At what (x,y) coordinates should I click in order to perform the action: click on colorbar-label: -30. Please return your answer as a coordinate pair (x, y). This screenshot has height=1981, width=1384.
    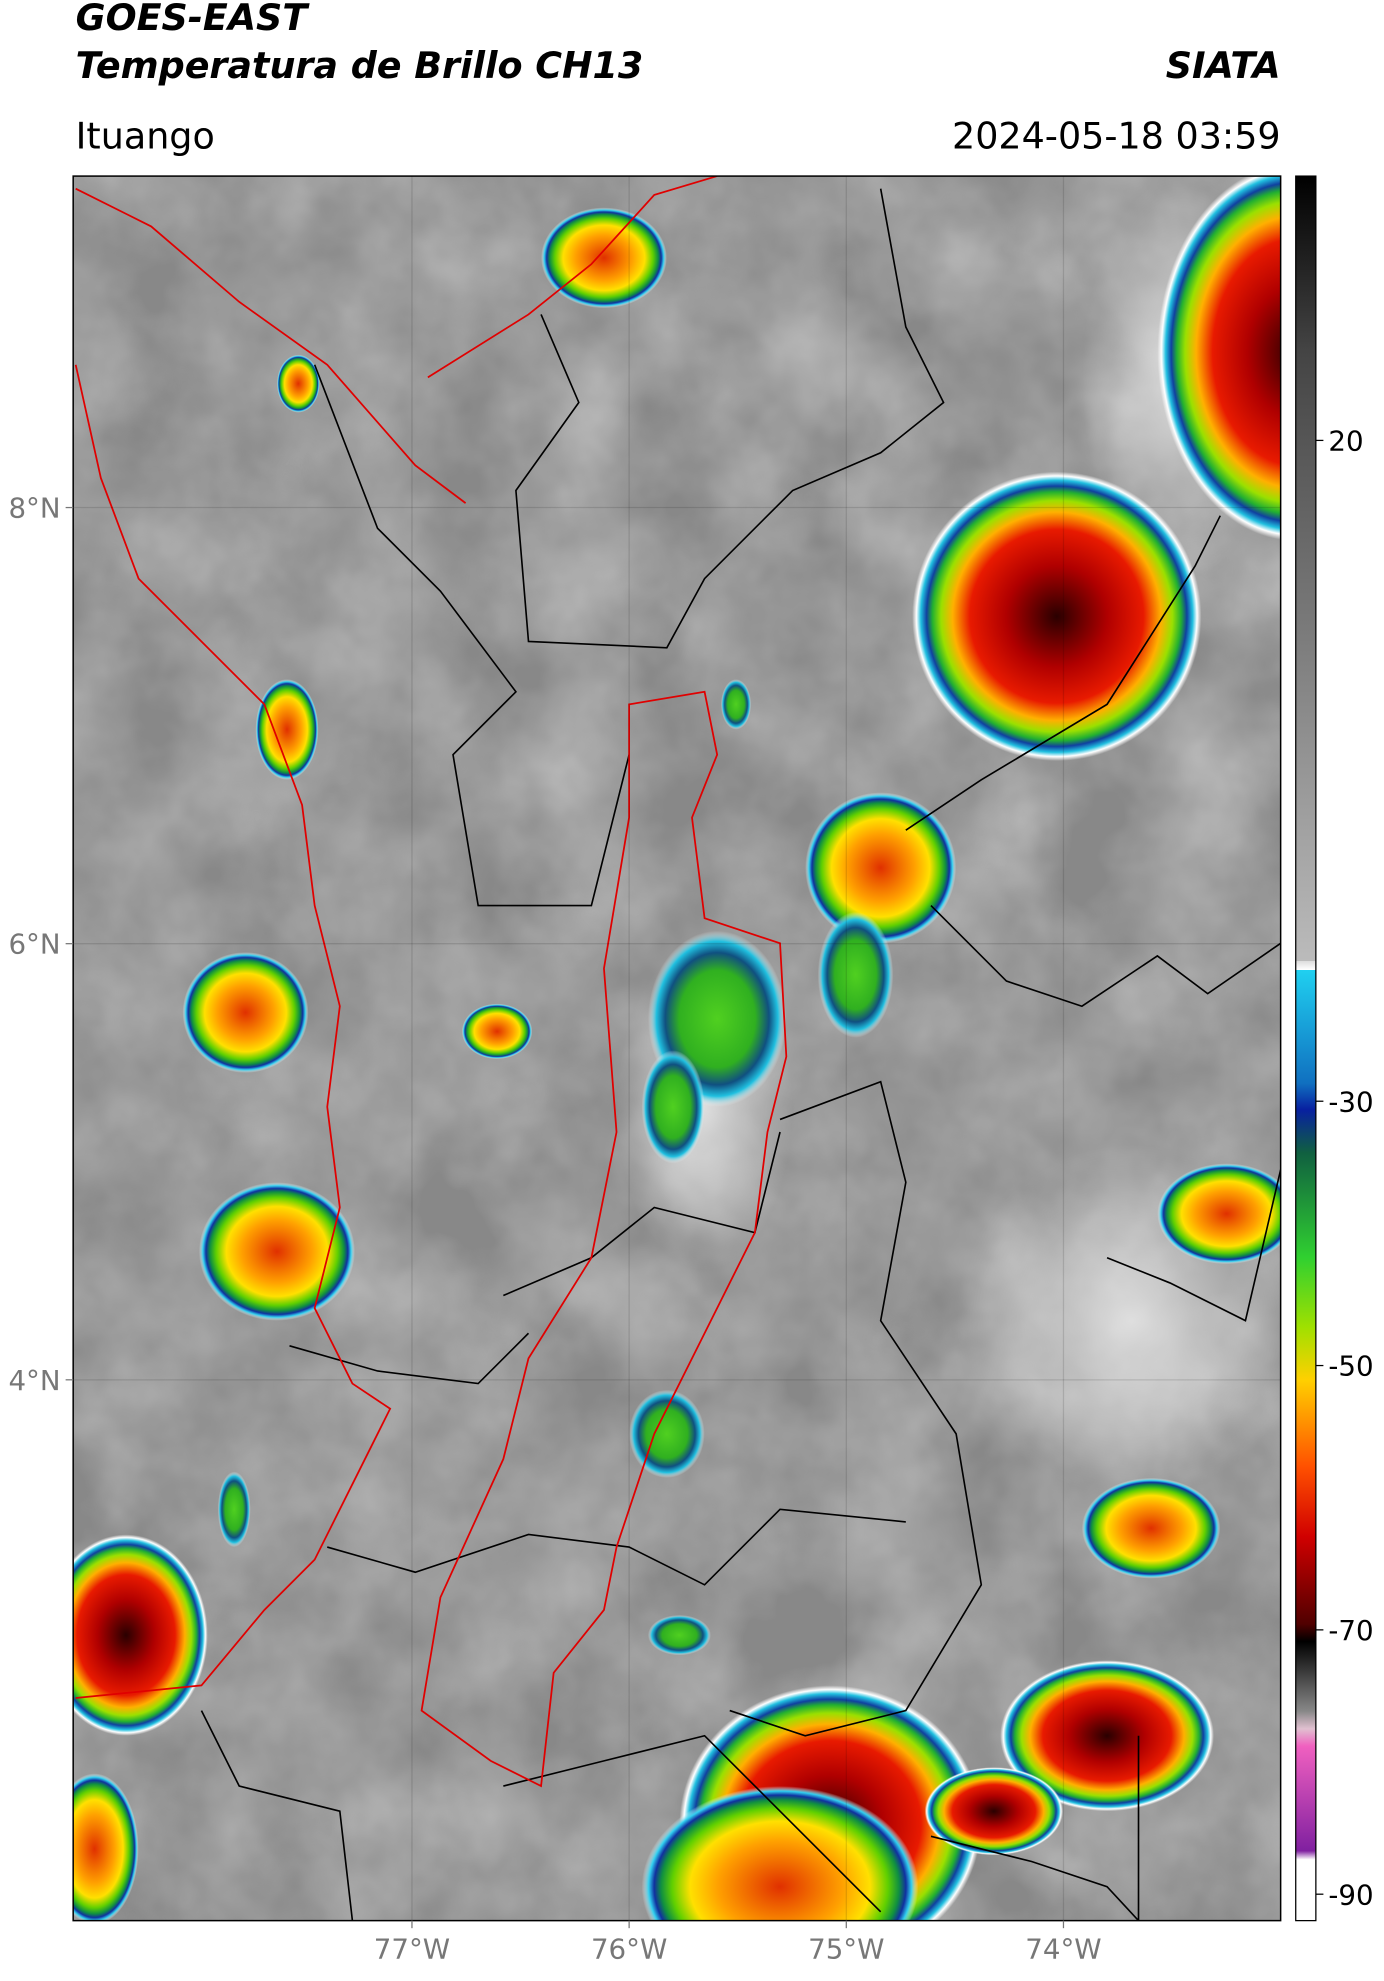
    Looking at the image, I should click on (1350, 1101).